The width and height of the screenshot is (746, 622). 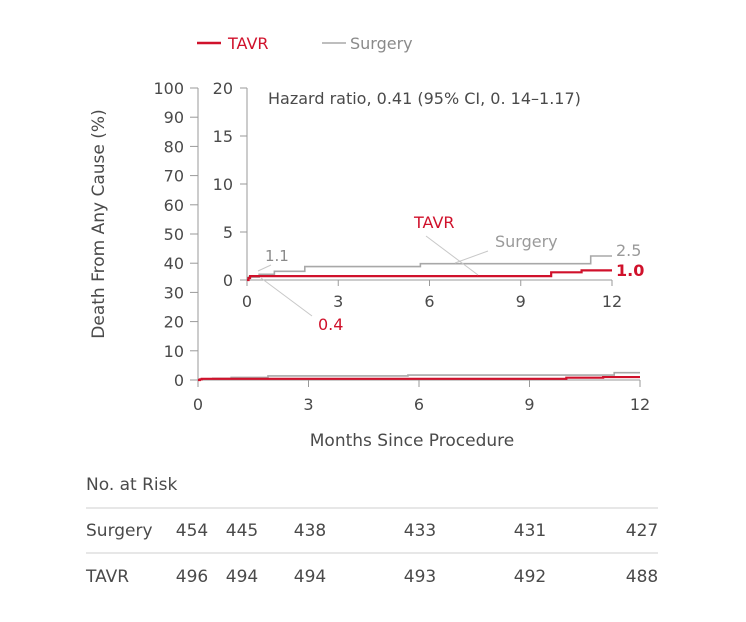 What do you see at coordinates (192, 531) in the screenshot?
I see `risk-cell: 454` at bounding box center [192, 531].